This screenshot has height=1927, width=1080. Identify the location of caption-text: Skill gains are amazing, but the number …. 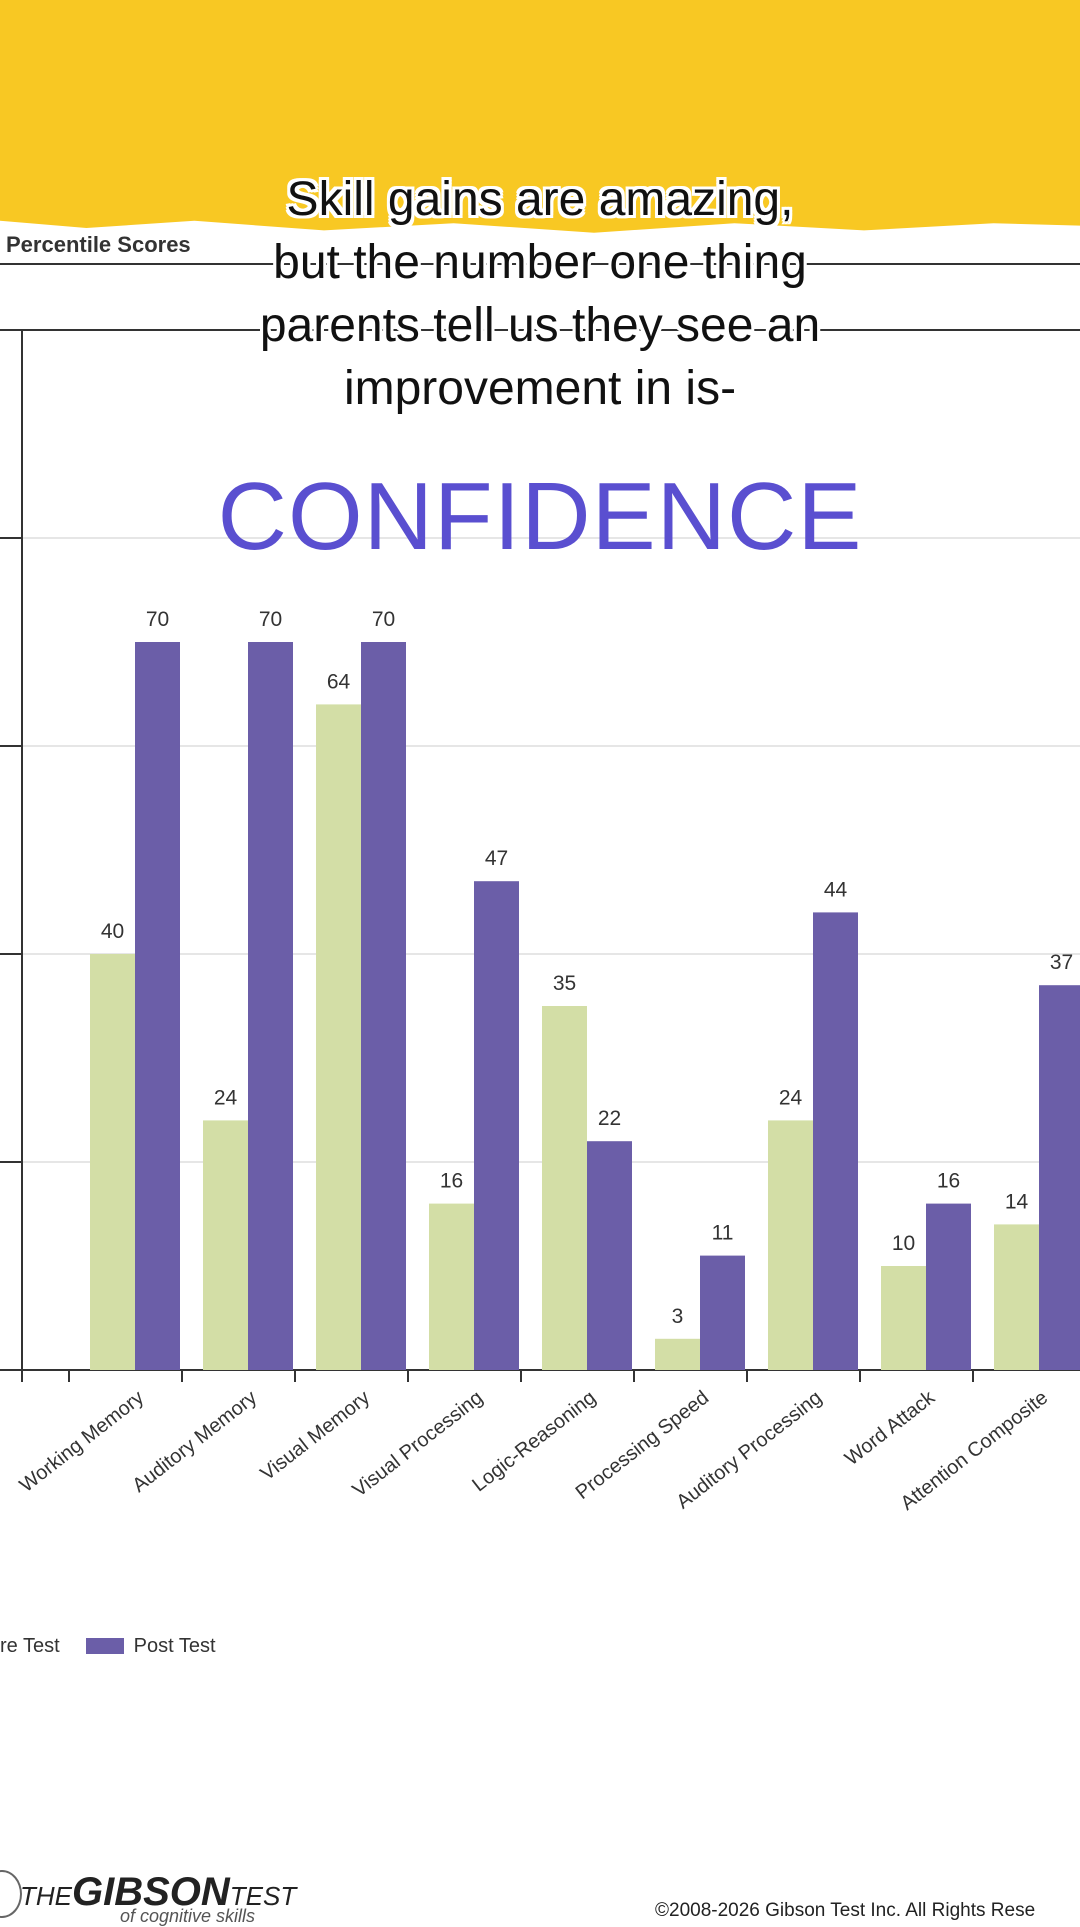
(540, 294).